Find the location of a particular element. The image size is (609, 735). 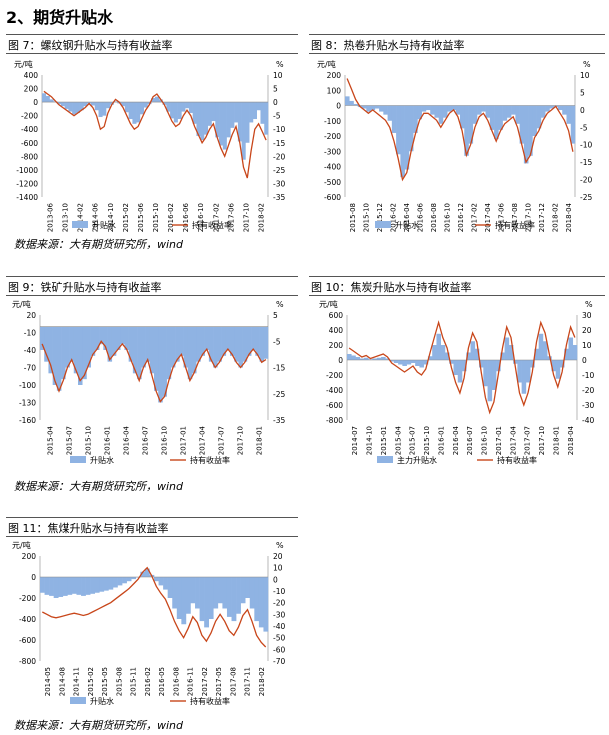

x-tick-label: 2016-10 is located at coordinates (201, 217).